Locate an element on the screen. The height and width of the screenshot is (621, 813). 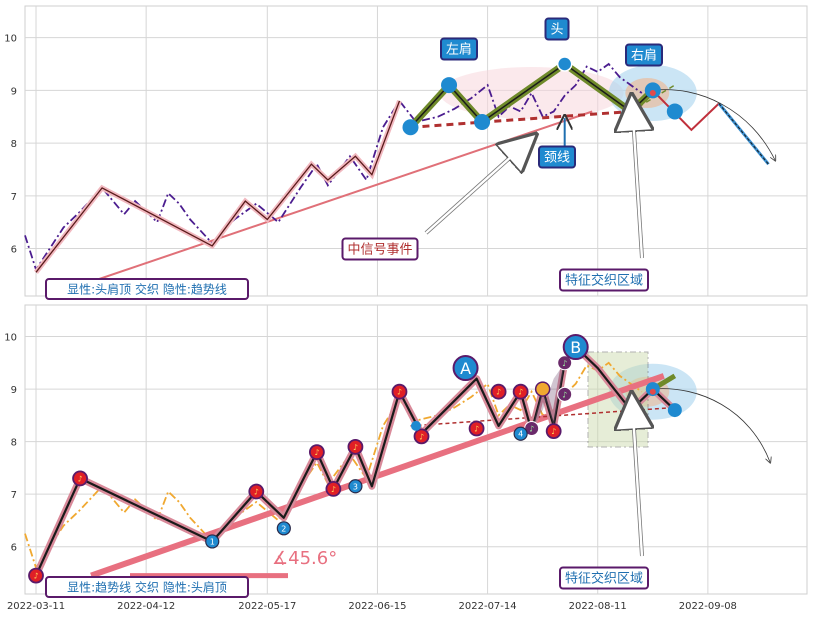
caption-label-text: 显性:头肩顶 交织 隐性:趋势线 is located at coordinates (147, 288).